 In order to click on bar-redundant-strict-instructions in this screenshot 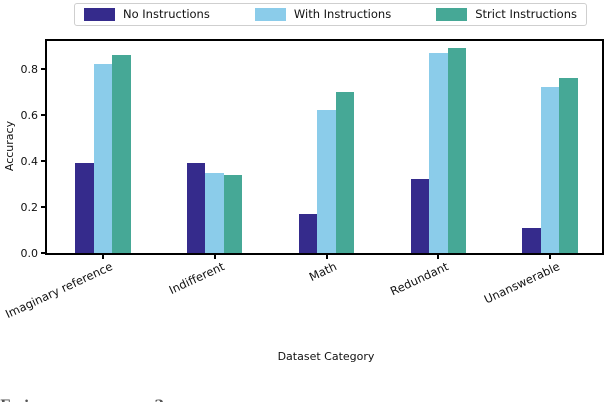, I will do `click(457, 150)`.